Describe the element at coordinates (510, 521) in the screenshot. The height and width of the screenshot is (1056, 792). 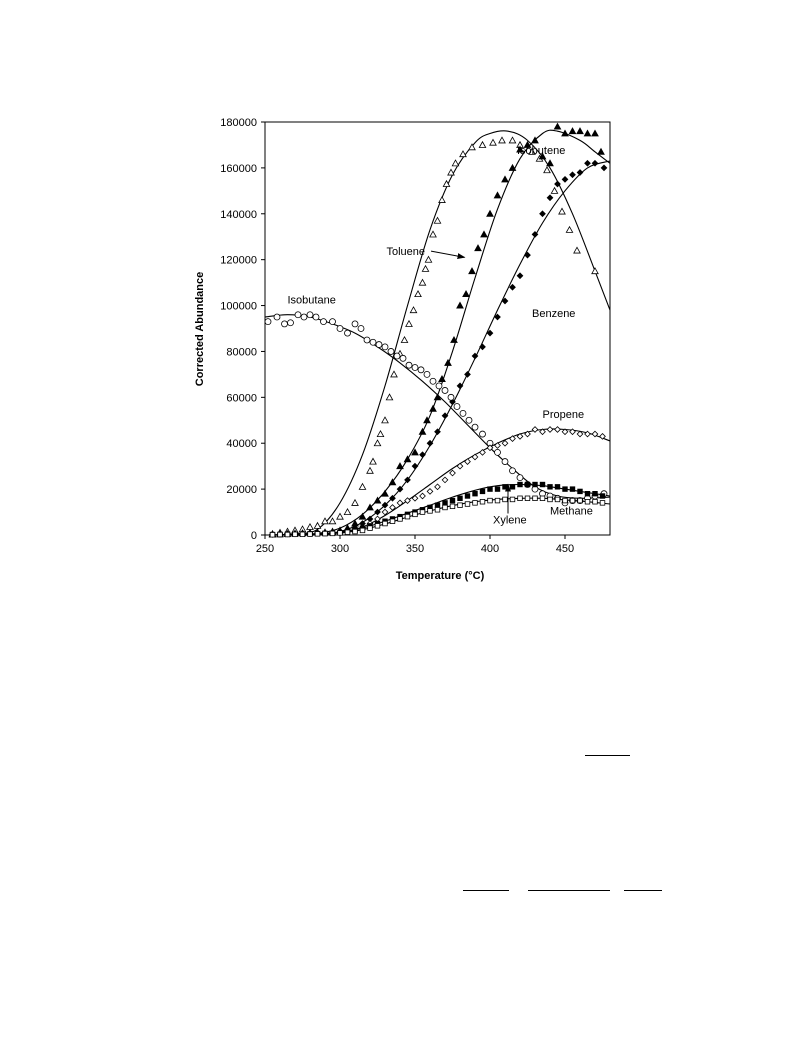
I see `xylene-label: Xylene` at that location.